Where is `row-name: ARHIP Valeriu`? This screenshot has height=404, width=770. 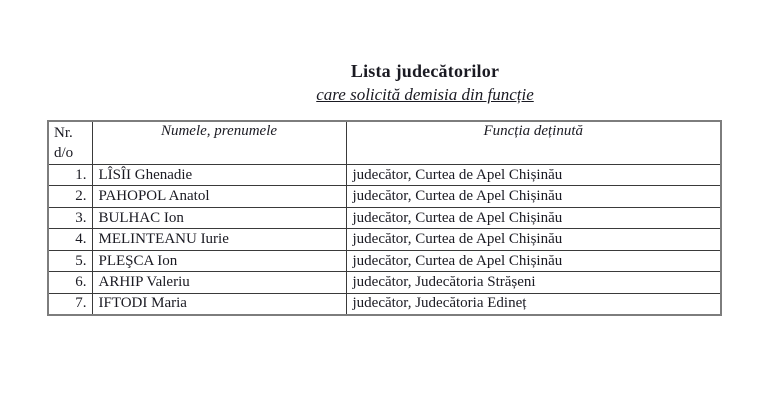
row-name: ARHIP Valeriu is located at coordinates (219, 282).